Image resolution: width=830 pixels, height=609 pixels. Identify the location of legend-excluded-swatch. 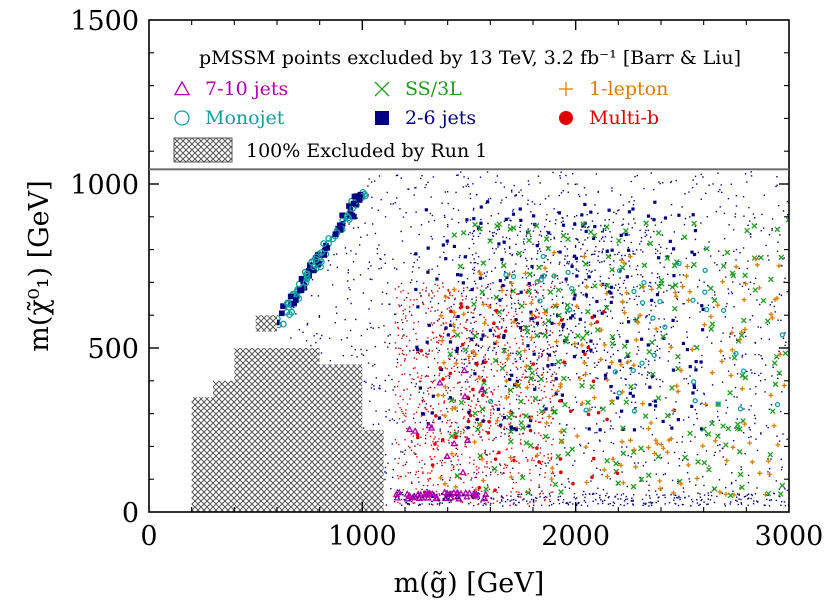
(203, 150).